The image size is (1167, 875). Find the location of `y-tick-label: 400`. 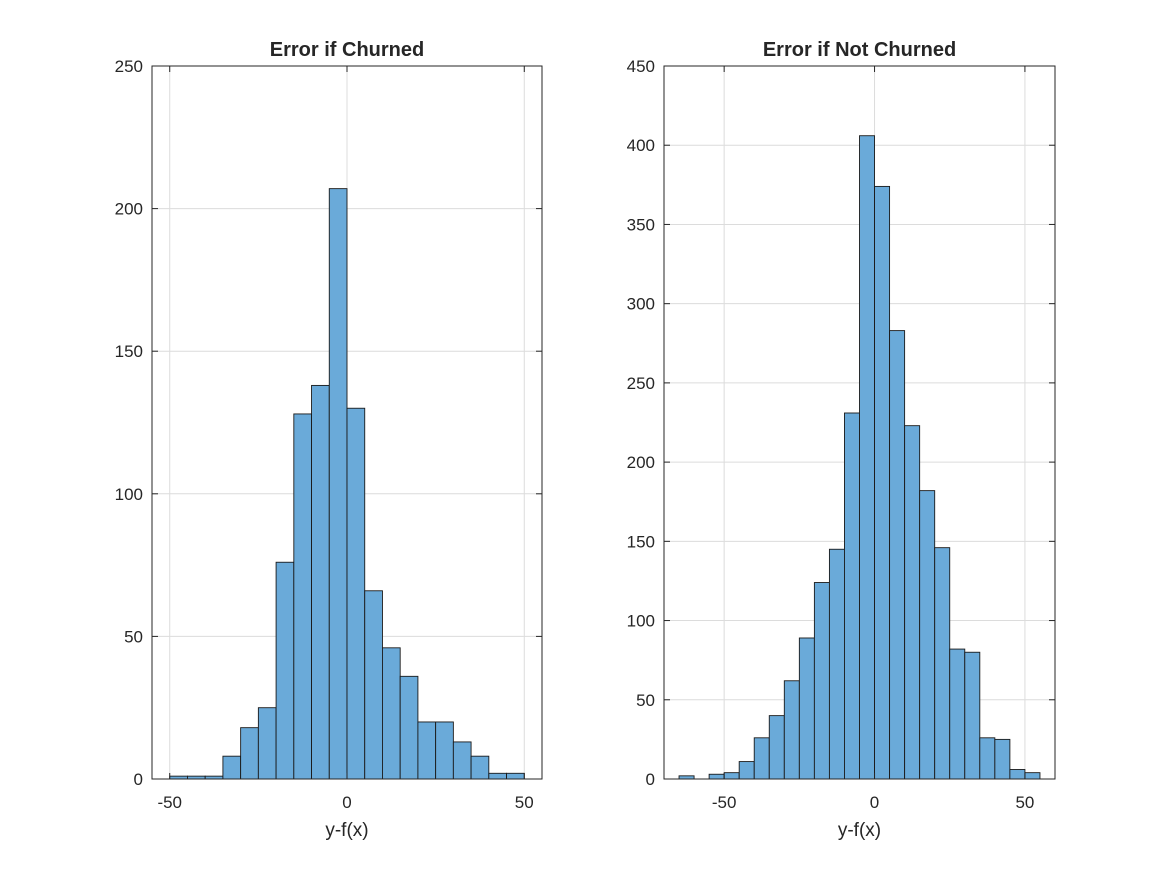

y-tick-label: 400 is located at coordinates (641, 145).